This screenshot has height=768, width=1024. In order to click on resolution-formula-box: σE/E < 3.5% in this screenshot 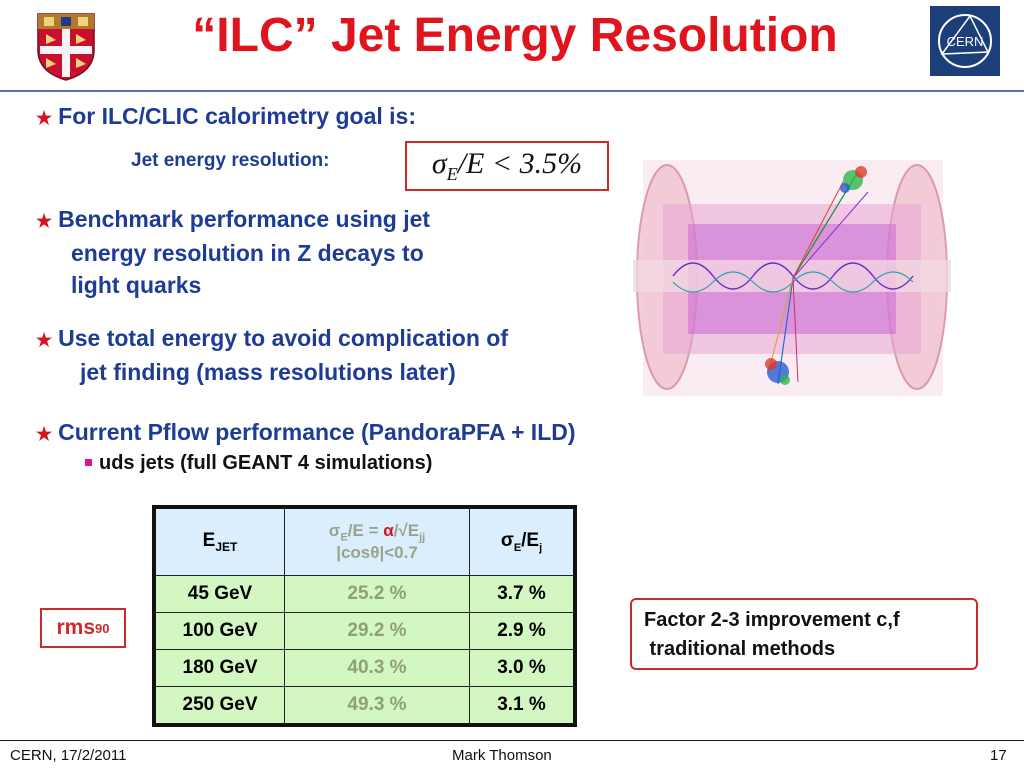, I will do `click(507, 166)`.